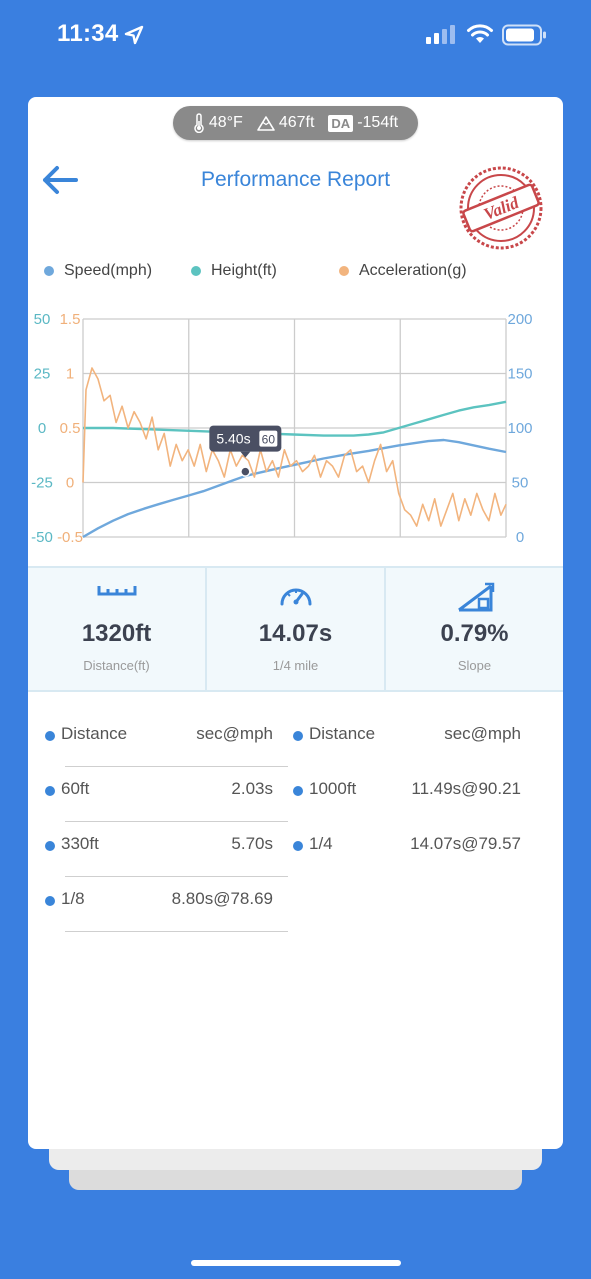 The width and height of the screenshot is (591, 1279). What do you see at coordinates (475, 597) in the screenshot?
I see `slope-icon` at bounding box center [475, 597].